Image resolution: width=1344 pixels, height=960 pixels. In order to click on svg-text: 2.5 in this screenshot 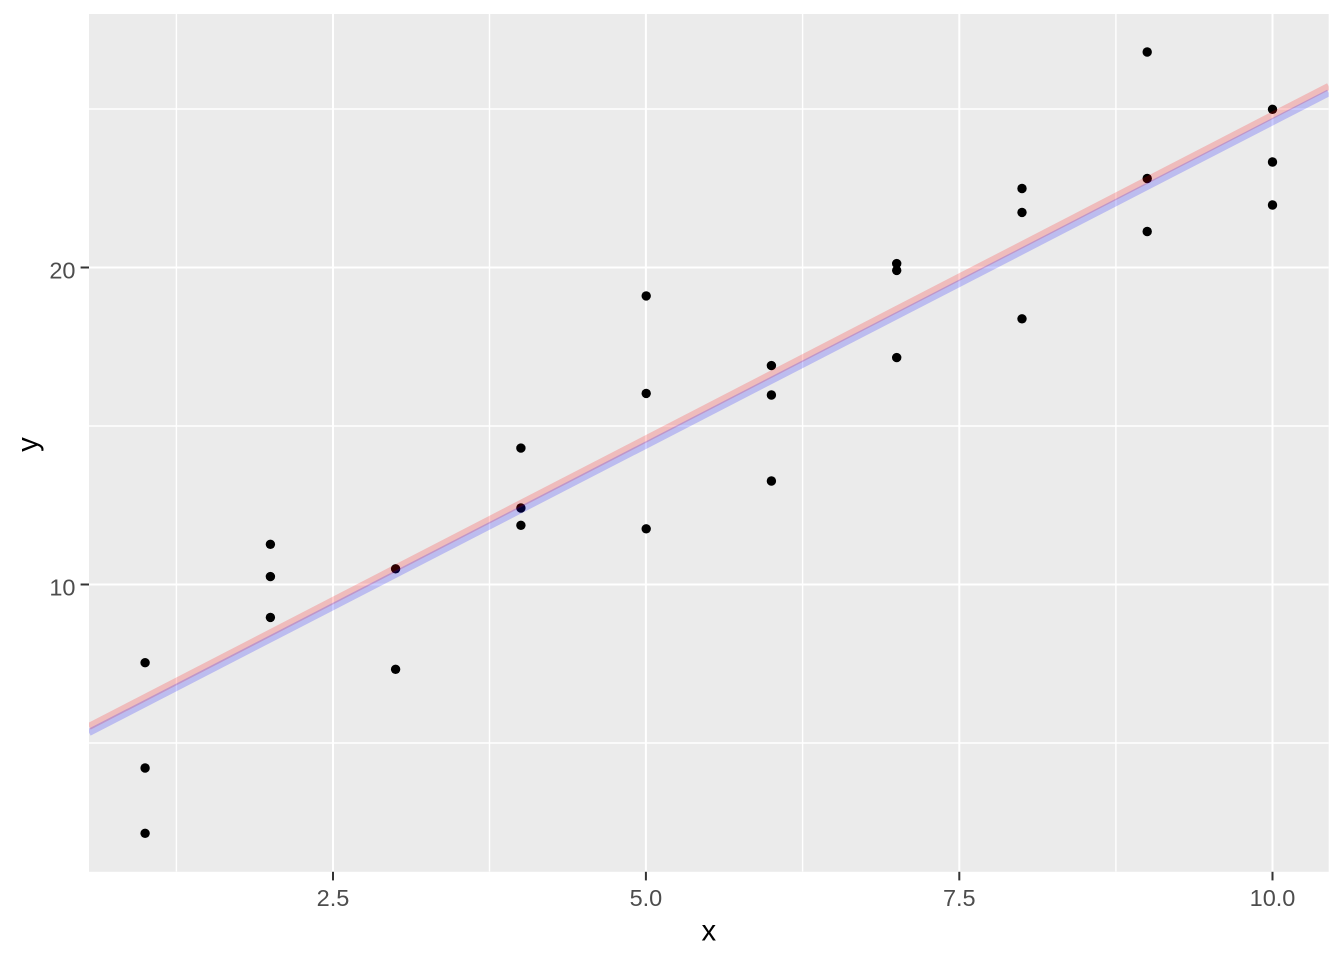, I will do `click(333, 898)`.